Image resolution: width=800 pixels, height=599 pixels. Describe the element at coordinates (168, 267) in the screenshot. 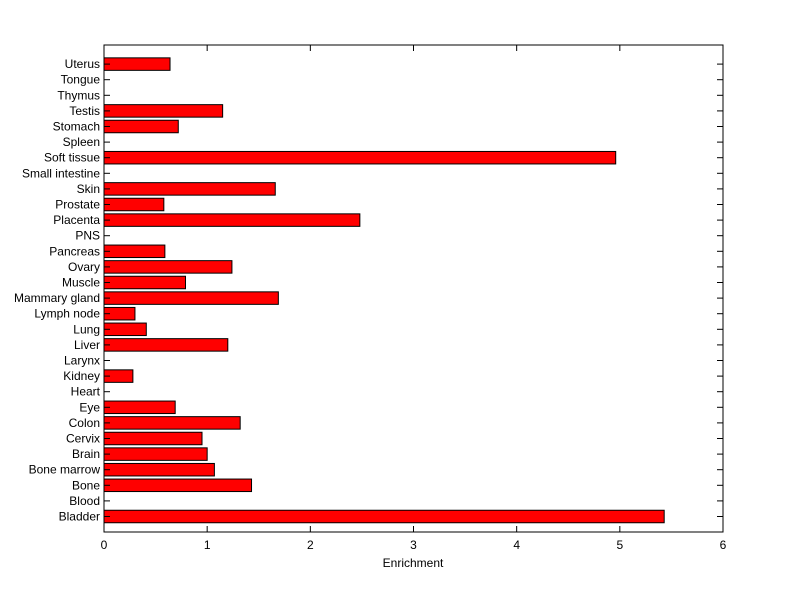

I see `bar-ovary` at that location.